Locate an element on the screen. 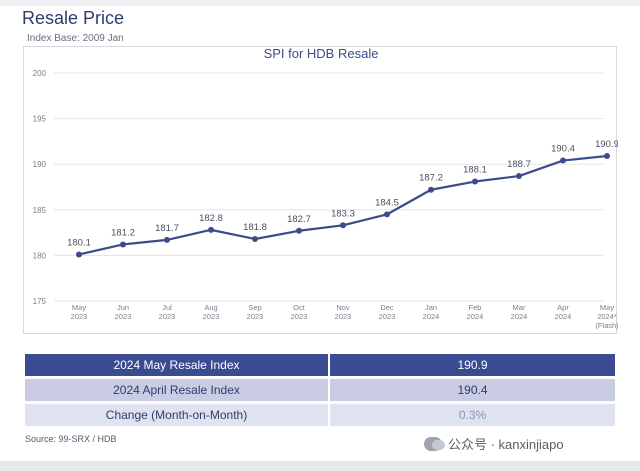 The height and width of the screenshot is (471, 640). table-row: 2024 May Resale Index 190.9 is located at coordinates (320, 365).